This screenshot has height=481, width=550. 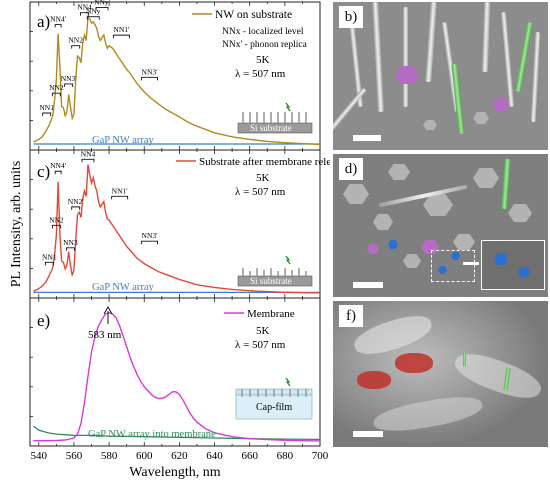 What do you see at coordinates (320, 456) in the screenshot?
I see `x-tick-label: 700` at bounding box center [320, 456].